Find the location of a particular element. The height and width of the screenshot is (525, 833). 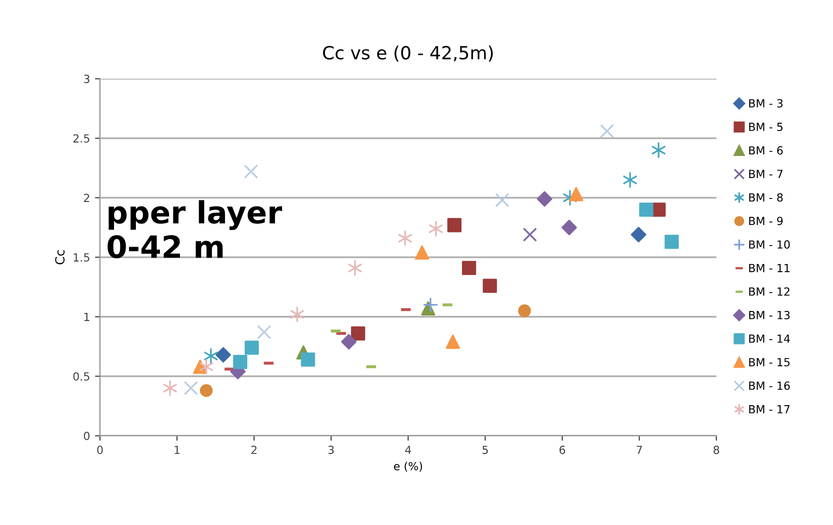

y-tick-label: 0 is located at coordinates (87, 436).